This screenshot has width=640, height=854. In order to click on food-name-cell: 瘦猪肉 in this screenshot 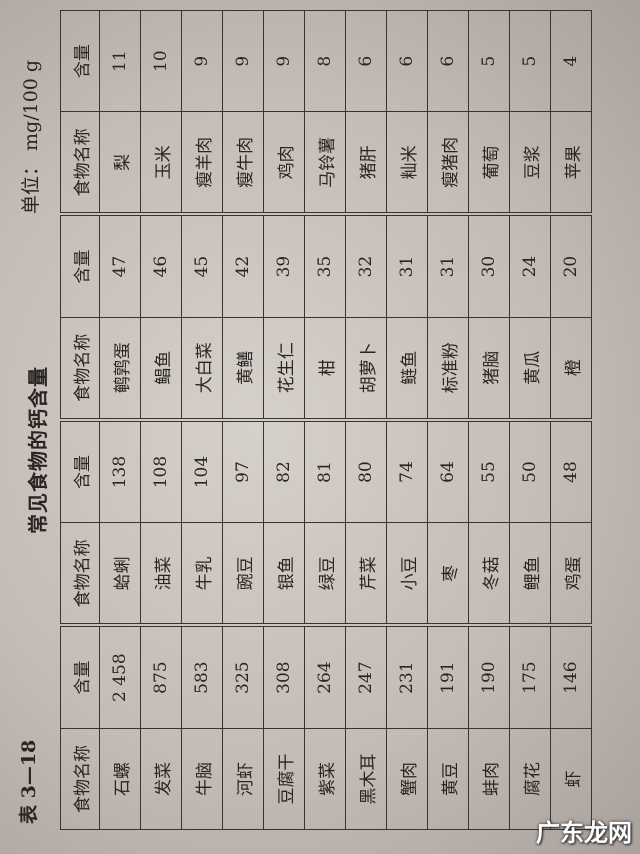, I will do `click(448, 163)`.